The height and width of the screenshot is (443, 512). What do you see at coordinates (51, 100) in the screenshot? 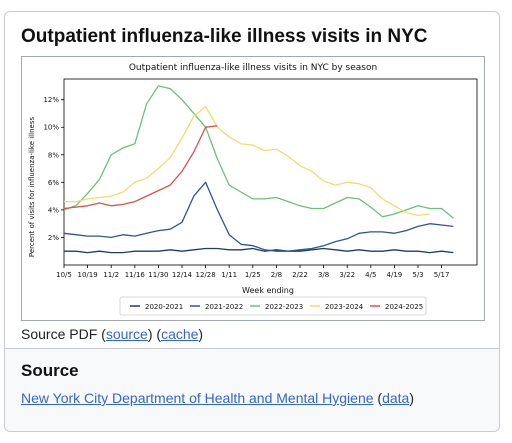
I see `y-tick-label: 12%` at bounding box center [51, 100].